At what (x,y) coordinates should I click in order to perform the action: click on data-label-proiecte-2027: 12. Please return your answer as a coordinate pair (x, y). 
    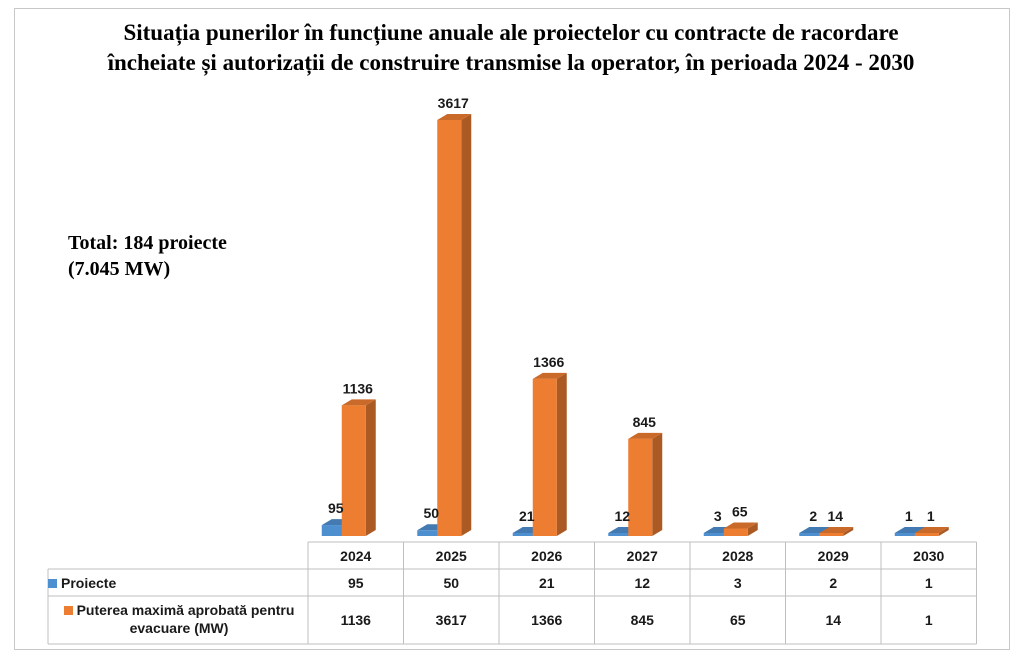
    Looking at the image, I should click on (622, 516).